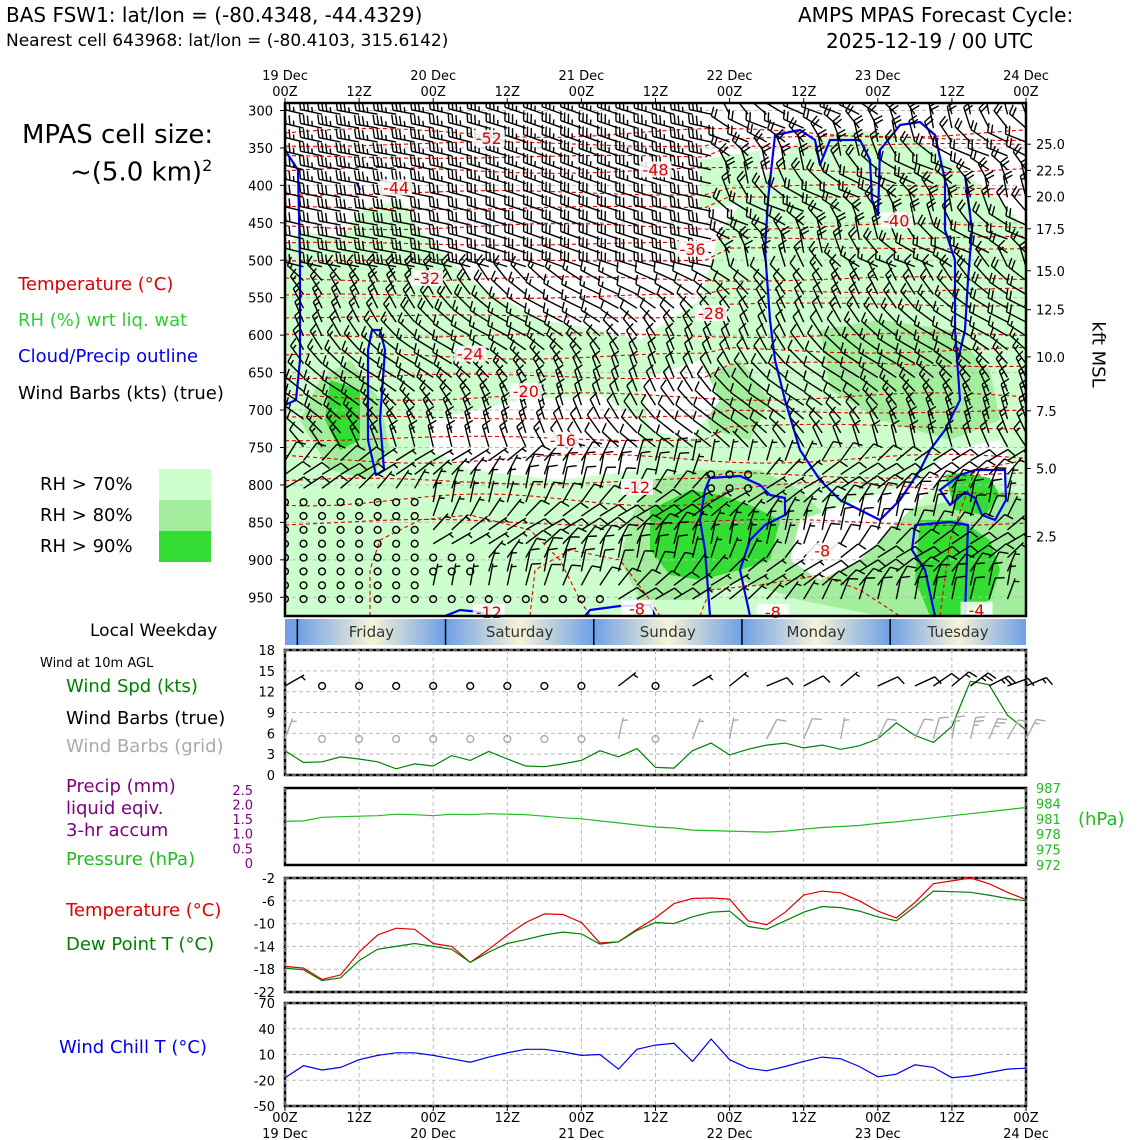 The image size is (1140, 1140). Describe the element at coordinates (97, 663) in the screenshot. I see `wind-10m-label: Wind at 10m AGL` at that location.